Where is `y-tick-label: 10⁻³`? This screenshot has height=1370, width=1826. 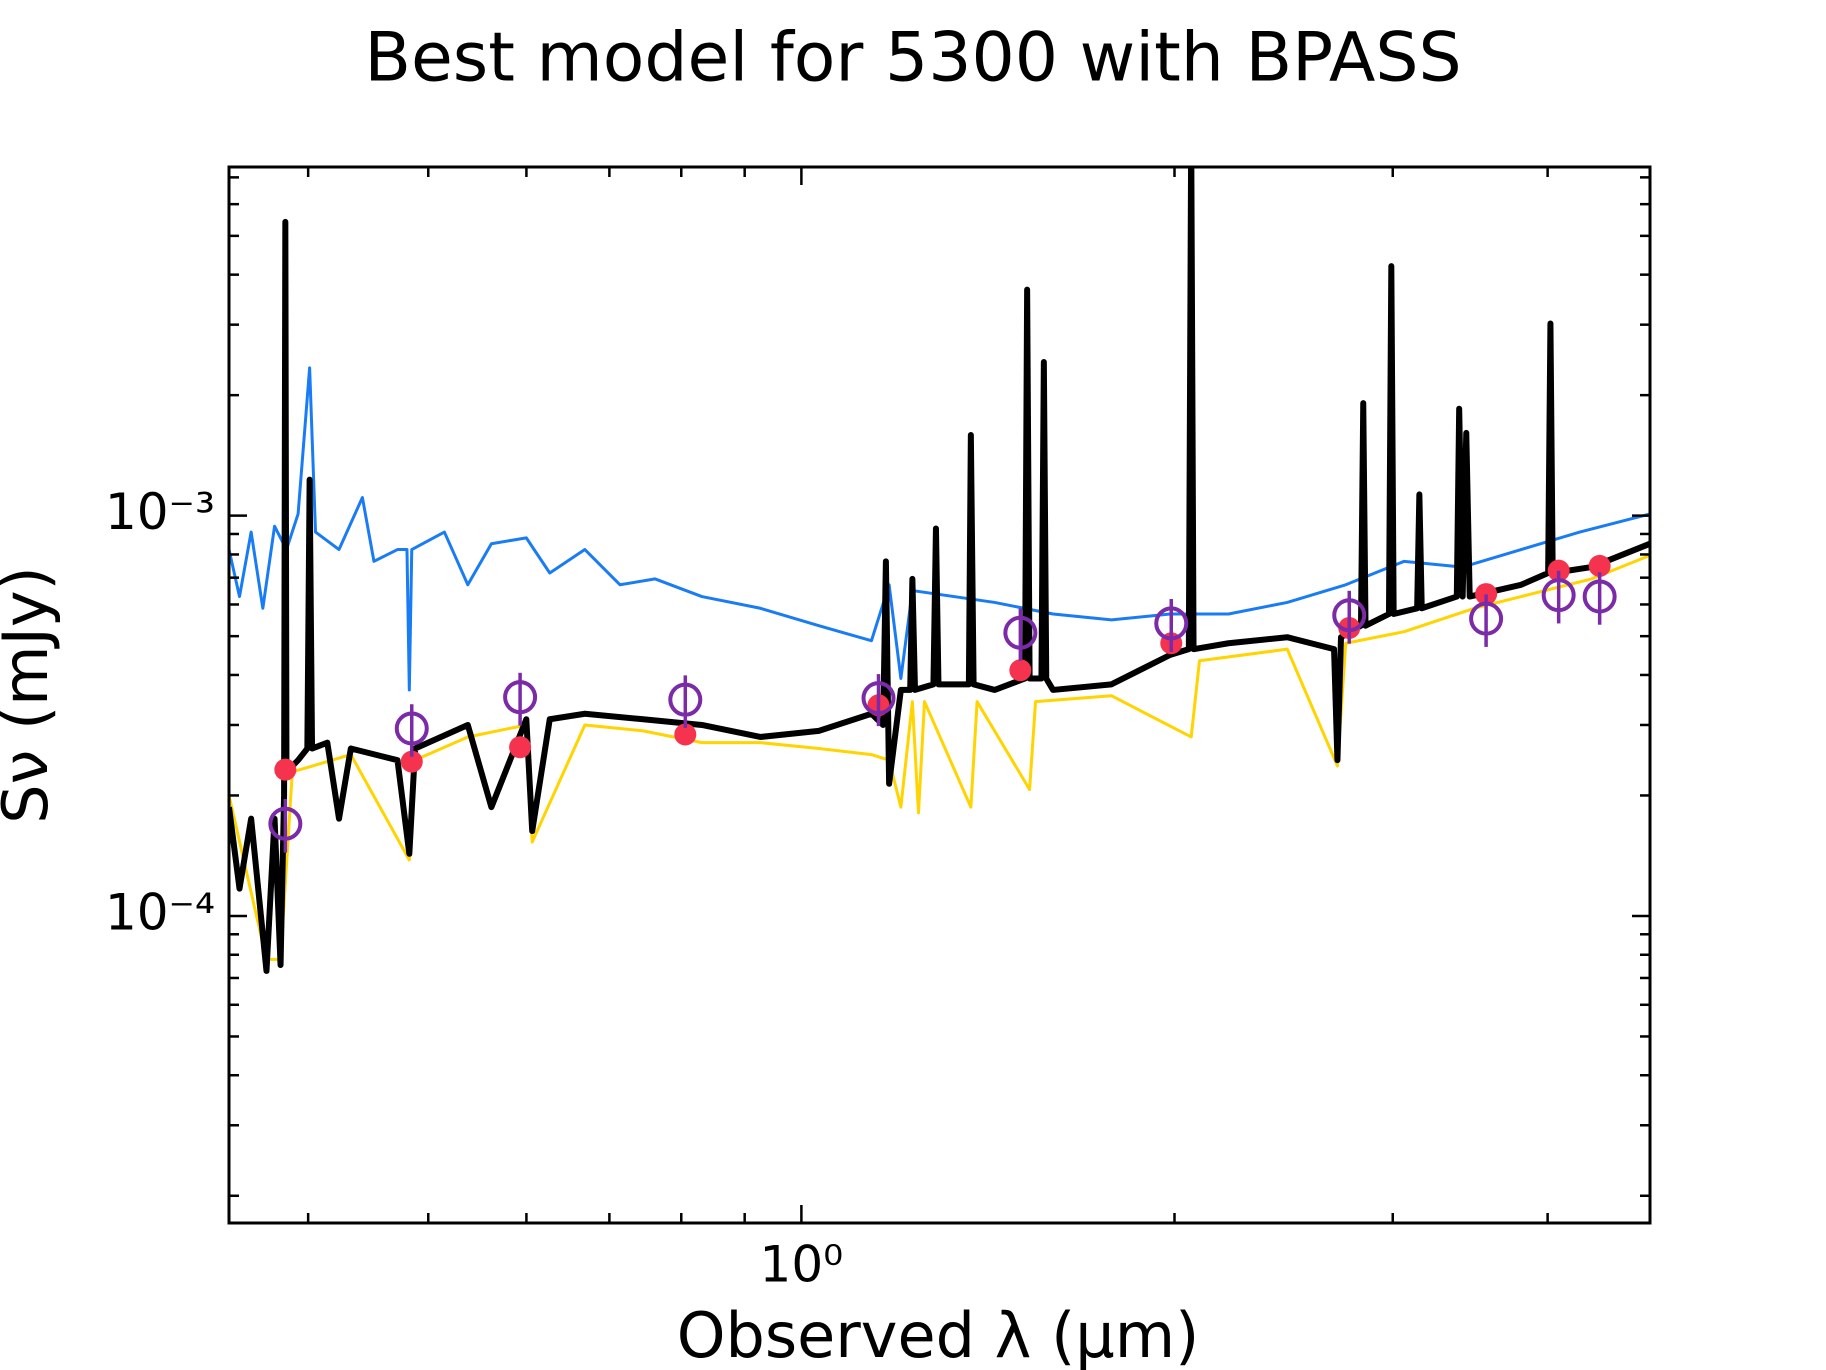 y-tick-label: 10⁻³ is located at coordinates (160, 512).